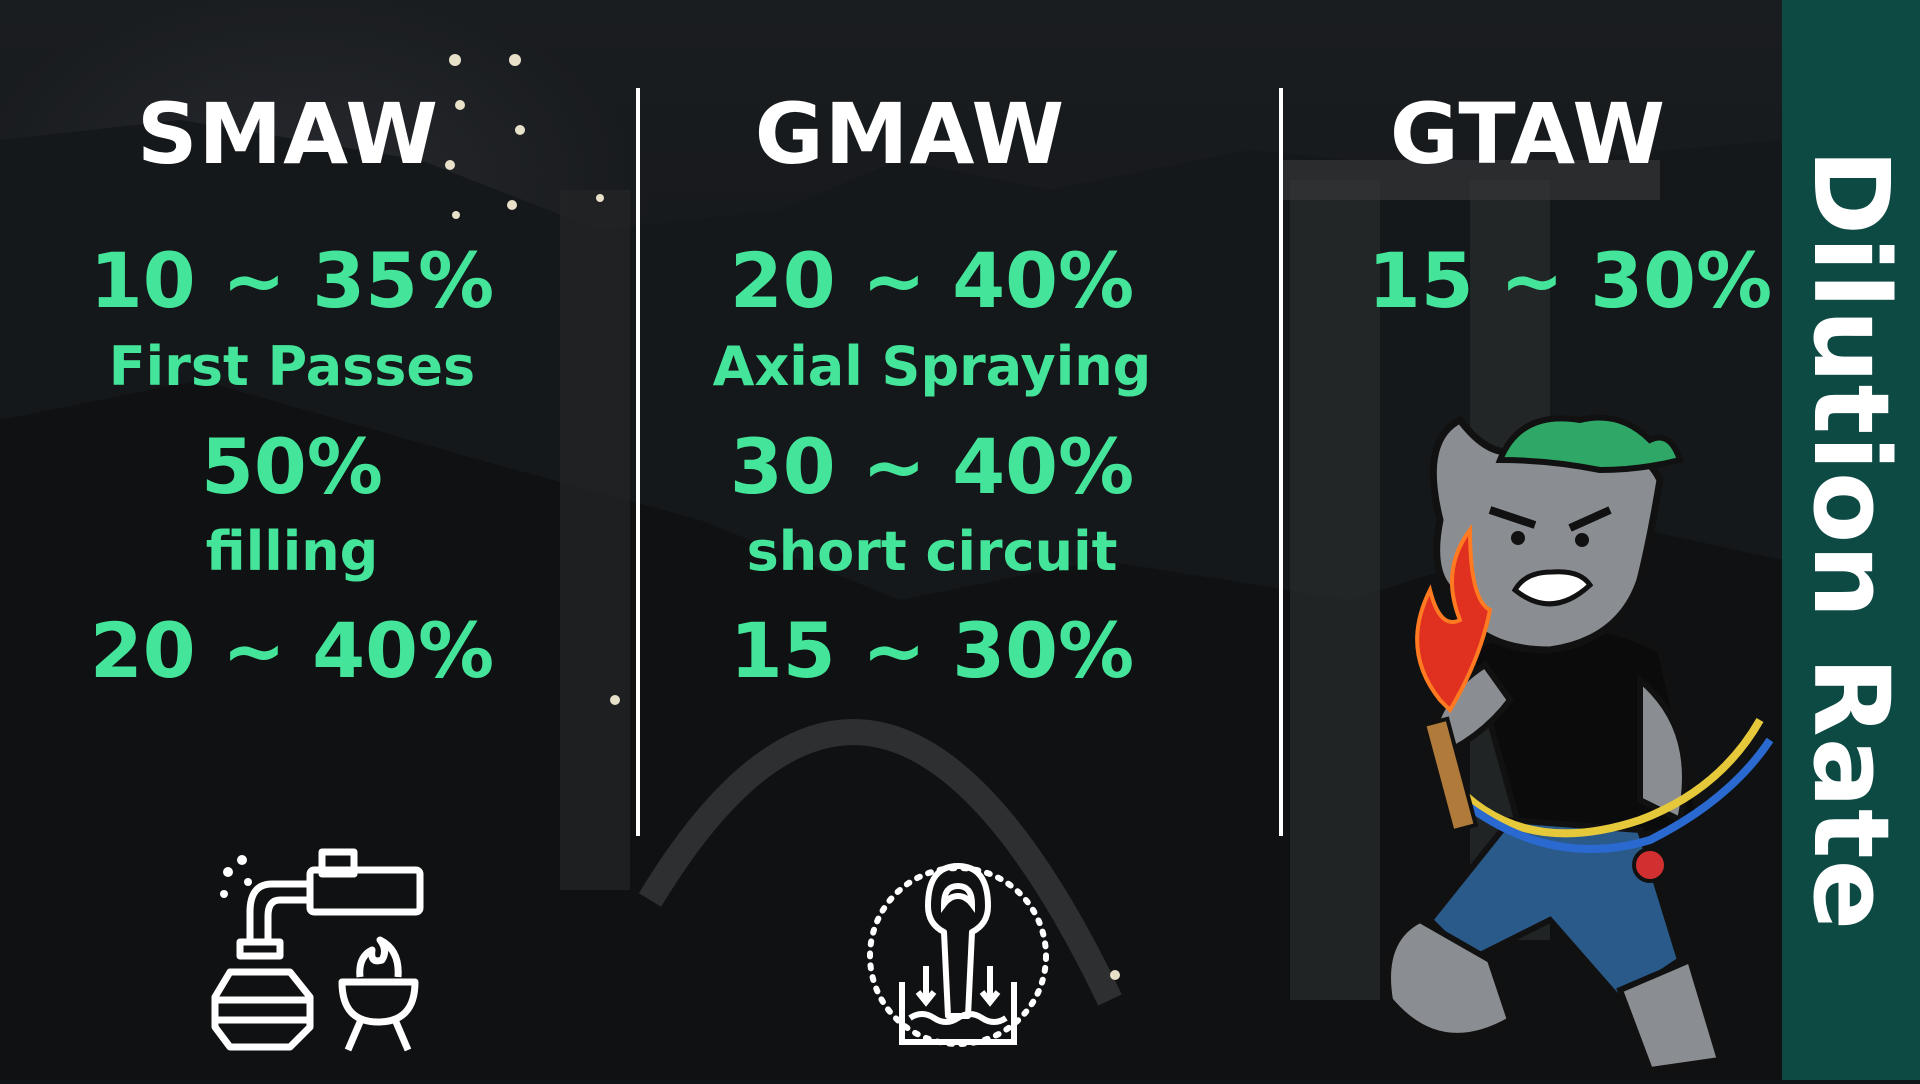  I want to click on gmaw-label: Axial Spraying, so click(932, 366).